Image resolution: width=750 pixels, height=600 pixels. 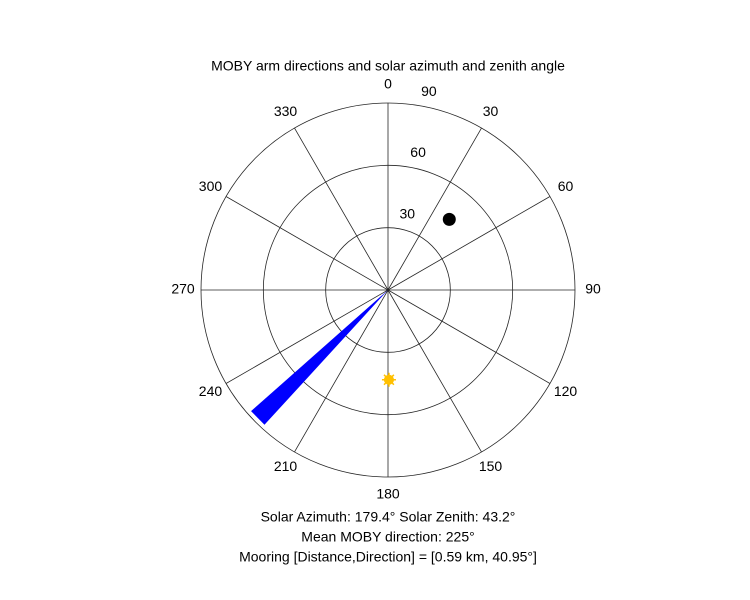 What do you see at coordinates (491, 466) in the screenshot?
I see `theta-tick-label: 150` at bounding box center [491, 466].